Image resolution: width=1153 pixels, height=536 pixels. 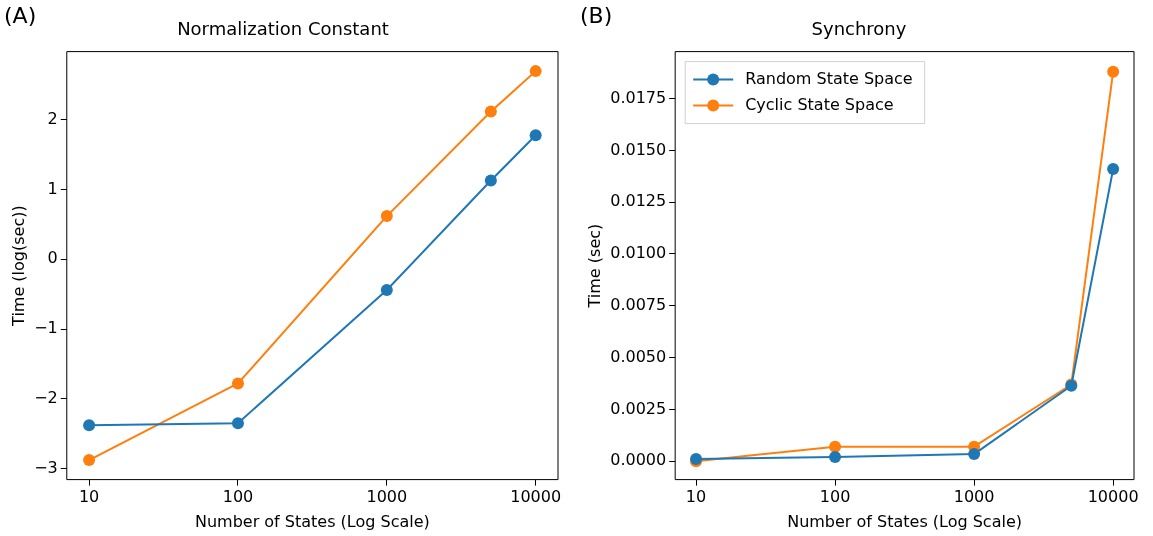 What do you see at coordinates (638, 201) in the screenshot?
I see `y-tick-label: 0.0125` at bounding box center [638, 201].